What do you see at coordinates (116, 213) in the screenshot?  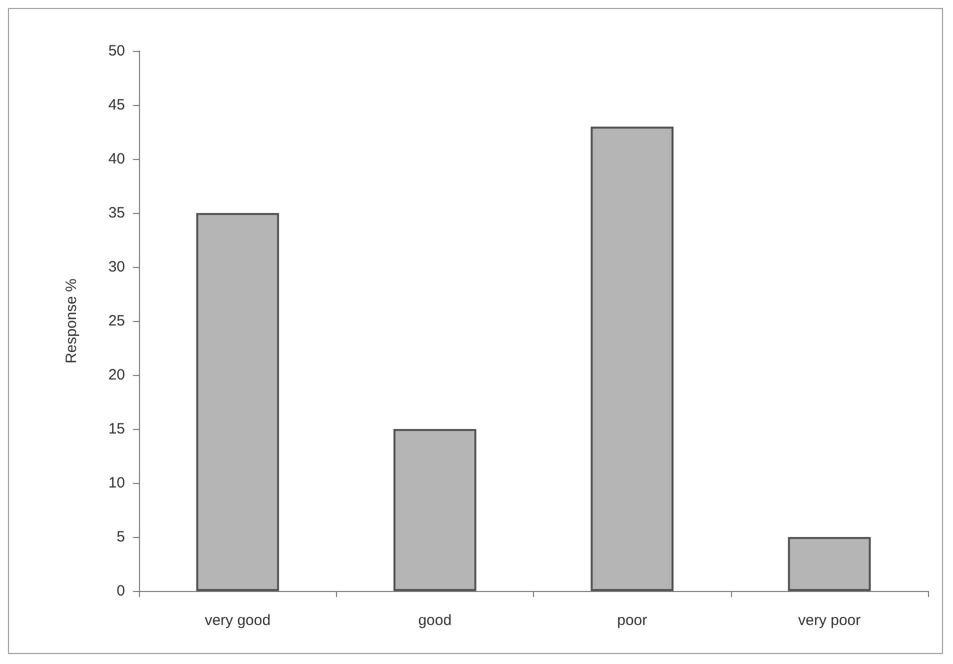 I see `y-tick-label: 35` at bounding box center [116, 213].